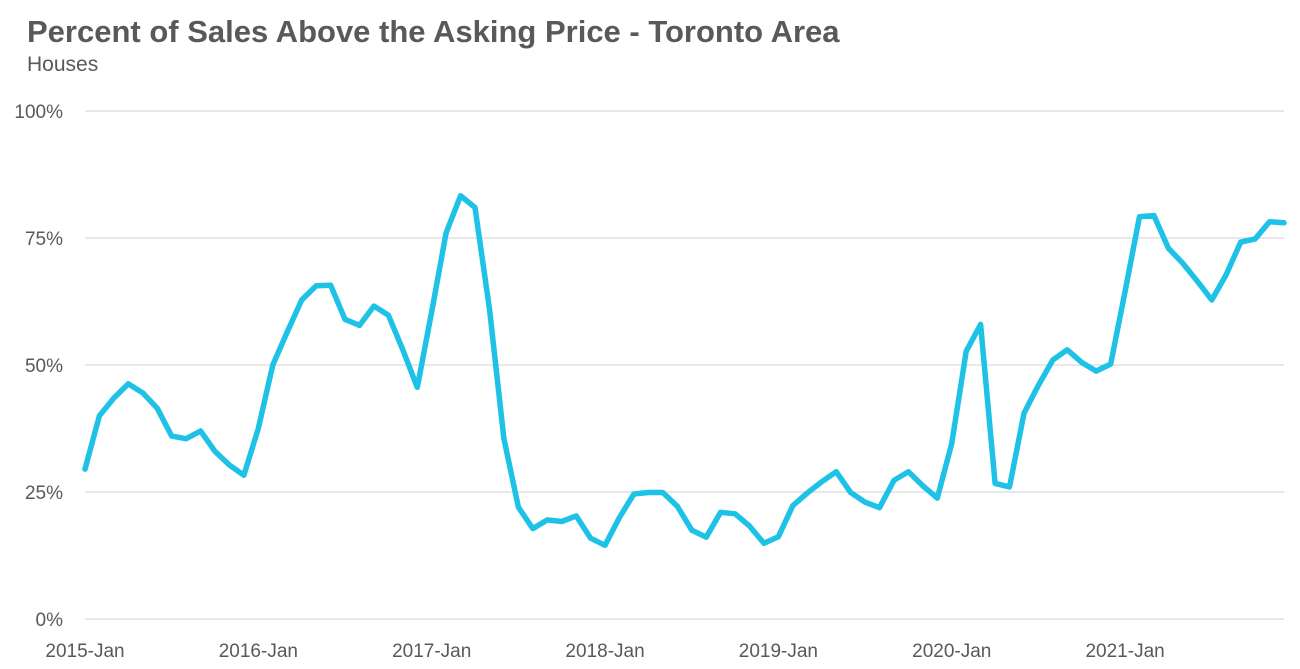 Image resolution: width=1300 pixels, height=669 pixels. Describe the element at coordinates (951, 651) in the screenshot. I see `x-tick-label: 2020-Jan` at that location.